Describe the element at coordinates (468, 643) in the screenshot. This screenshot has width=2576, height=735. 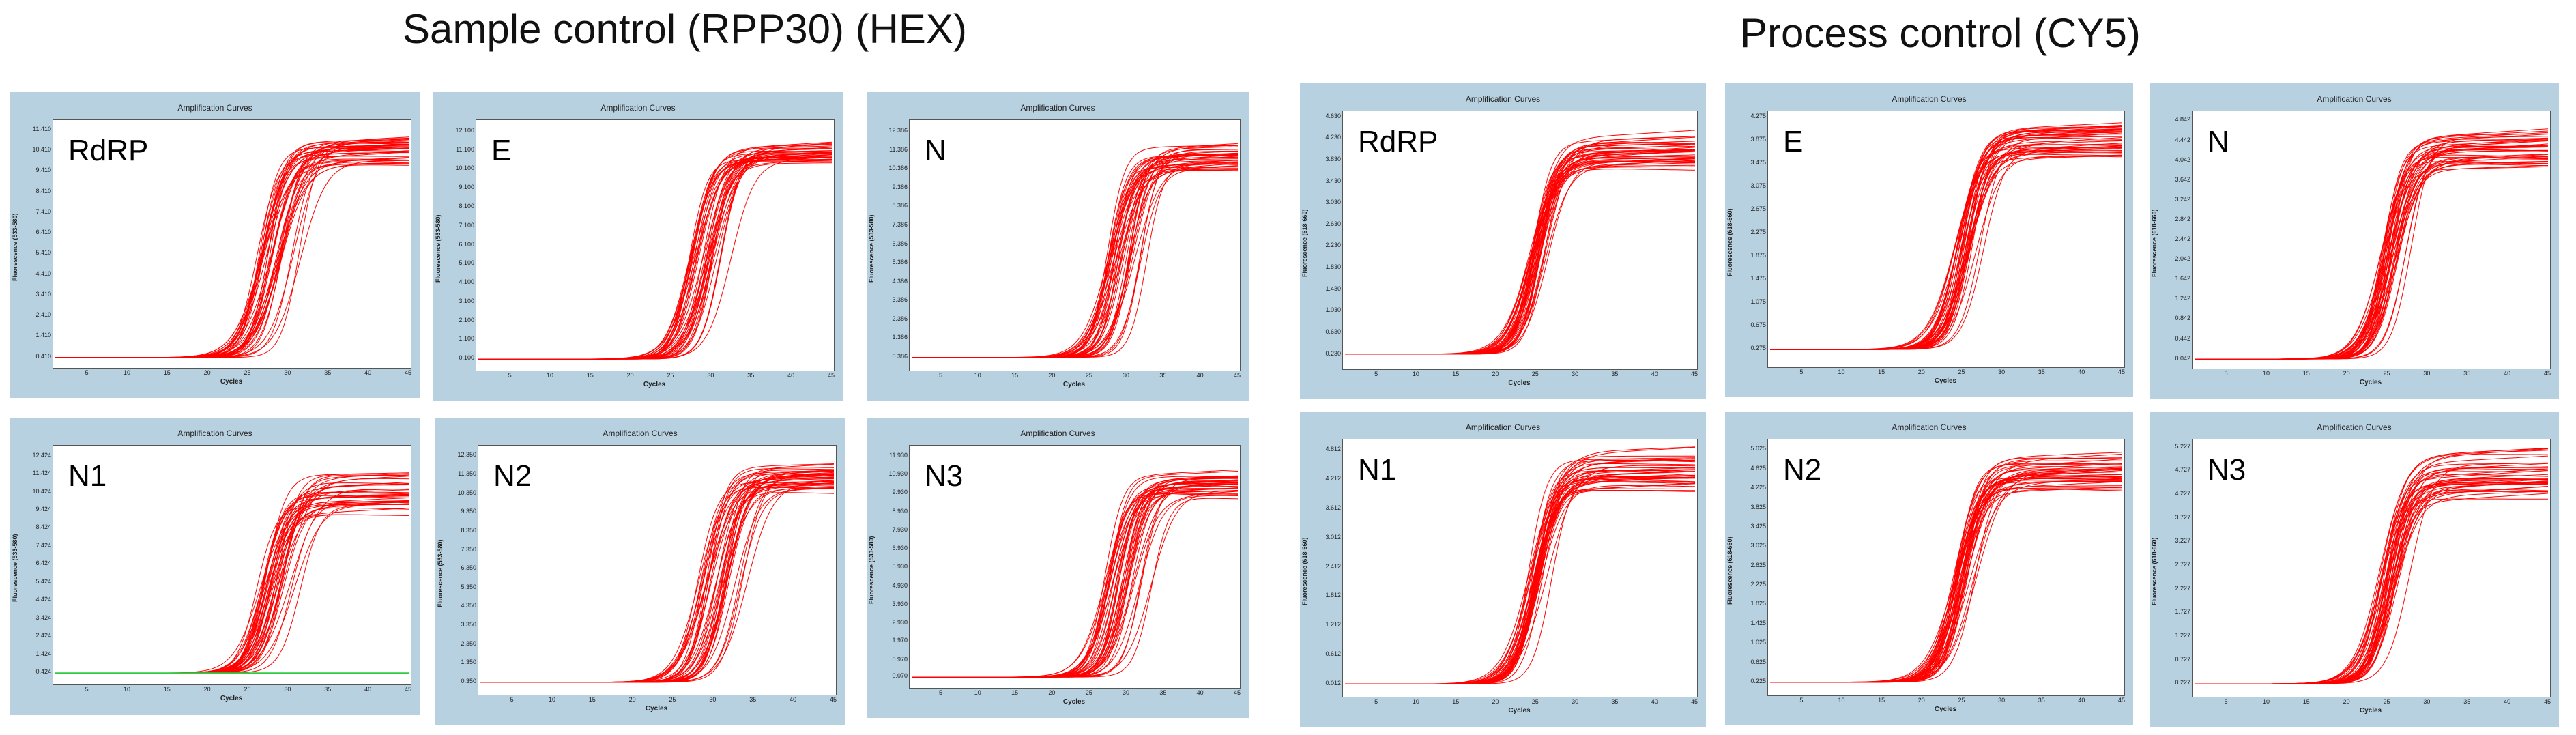
I see `y-tick-label: 2.350` at that location.